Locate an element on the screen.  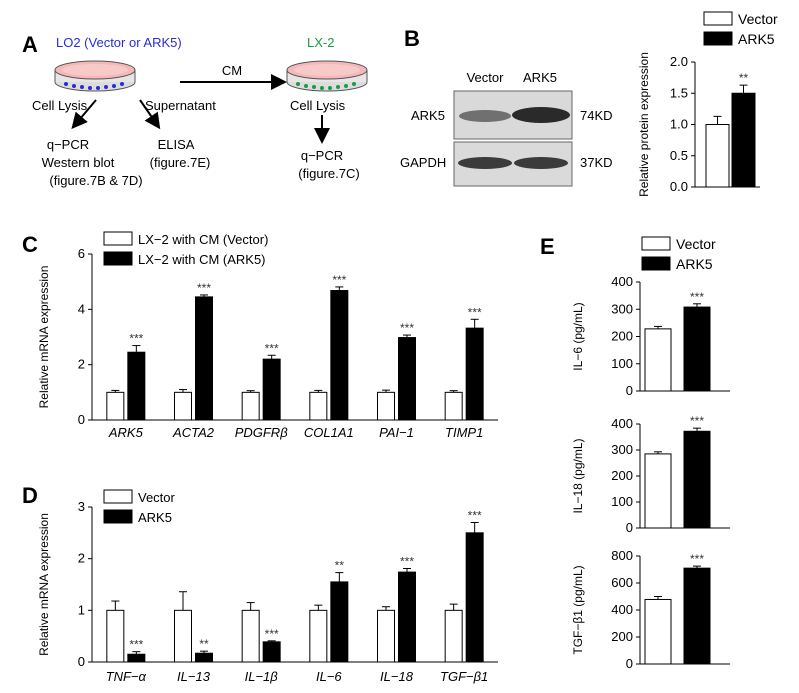
category-label: ACTA2 is located at coordinates (193, 432).